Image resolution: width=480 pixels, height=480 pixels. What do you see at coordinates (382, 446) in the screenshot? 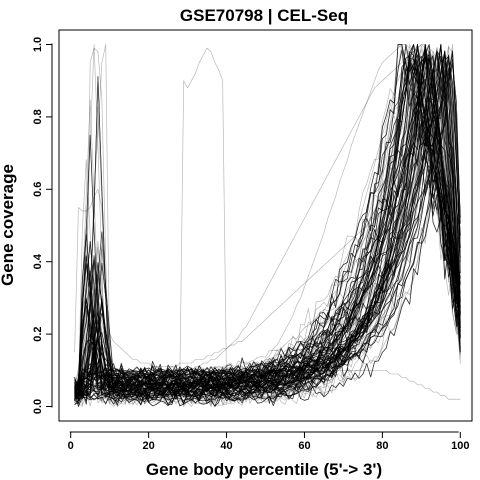
I see `x-tick-label: 80` at bounding box center [382, 446].